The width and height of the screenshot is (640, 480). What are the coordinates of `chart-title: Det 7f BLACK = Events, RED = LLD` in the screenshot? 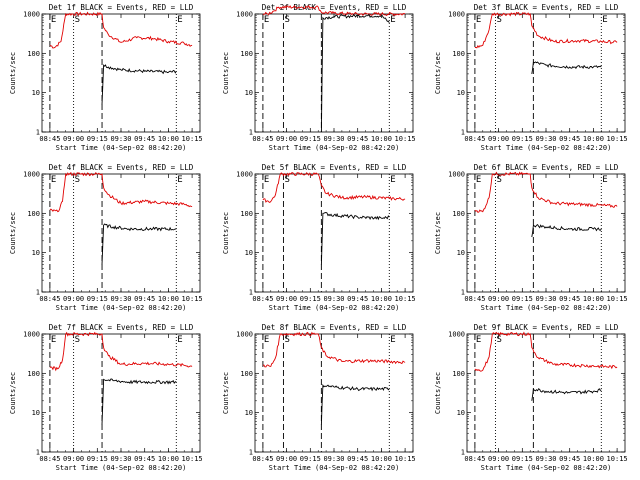 It's located at (121, 327).